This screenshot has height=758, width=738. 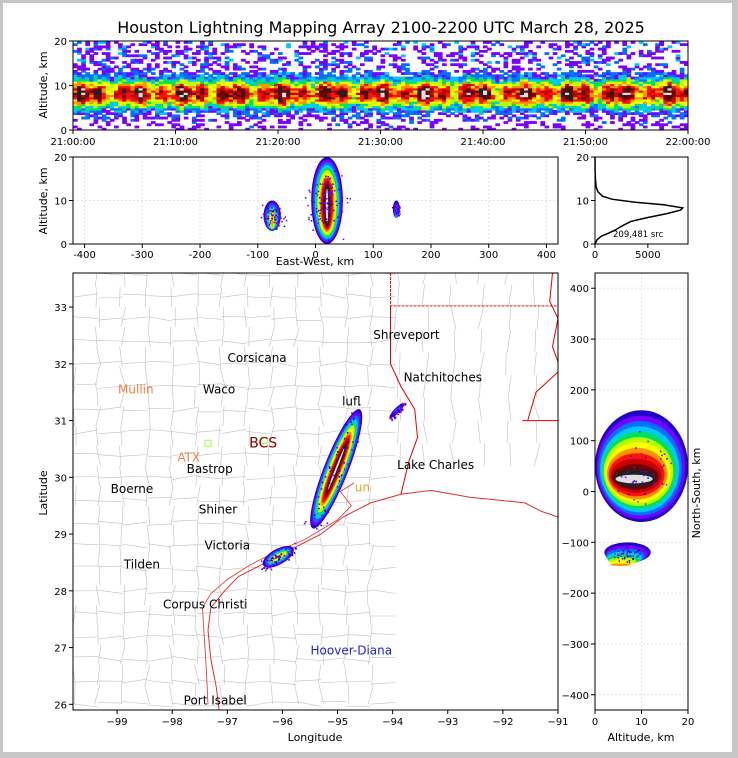 What do you see at coordinates (502, 722) in the screenshot?
I see `lon-tick-label: −92` at bounding box center [502, 722].